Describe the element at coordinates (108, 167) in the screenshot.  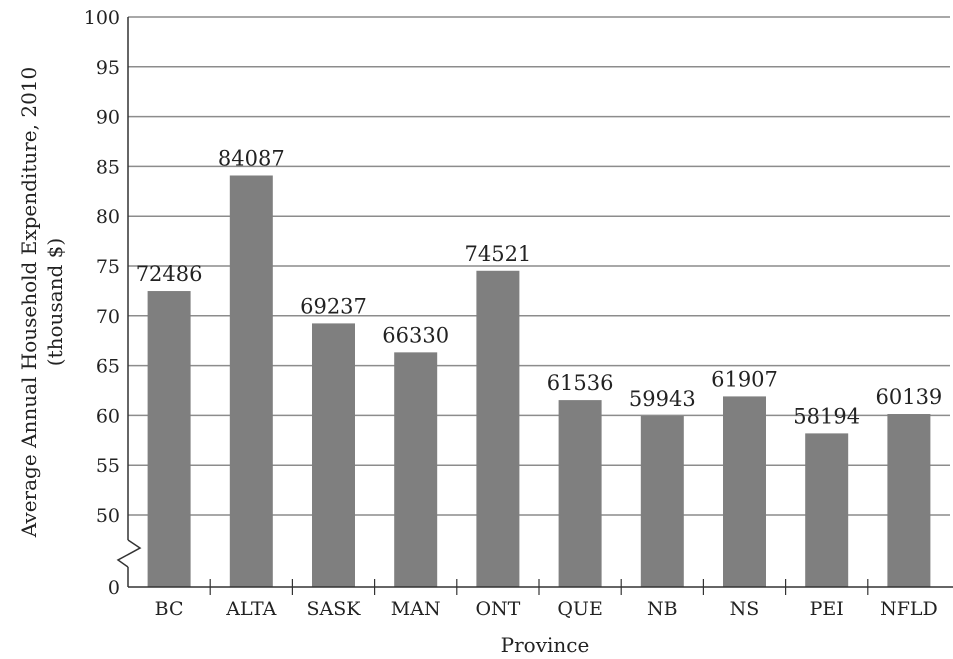
I see `y-tick-label: 85` at that location.